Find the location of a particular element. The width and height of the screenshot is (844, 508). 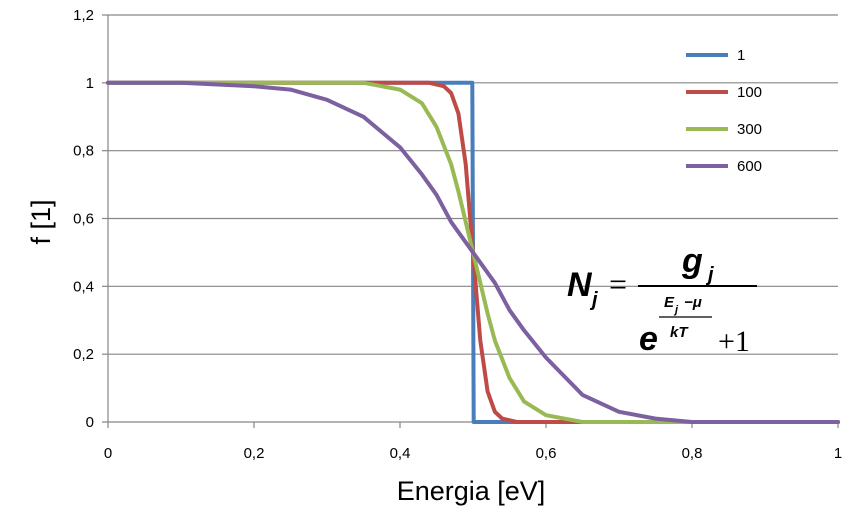

x-tick-labels: 0 0,2 0,4 0,6 0,8 1 is located at coordinates (473, 453).